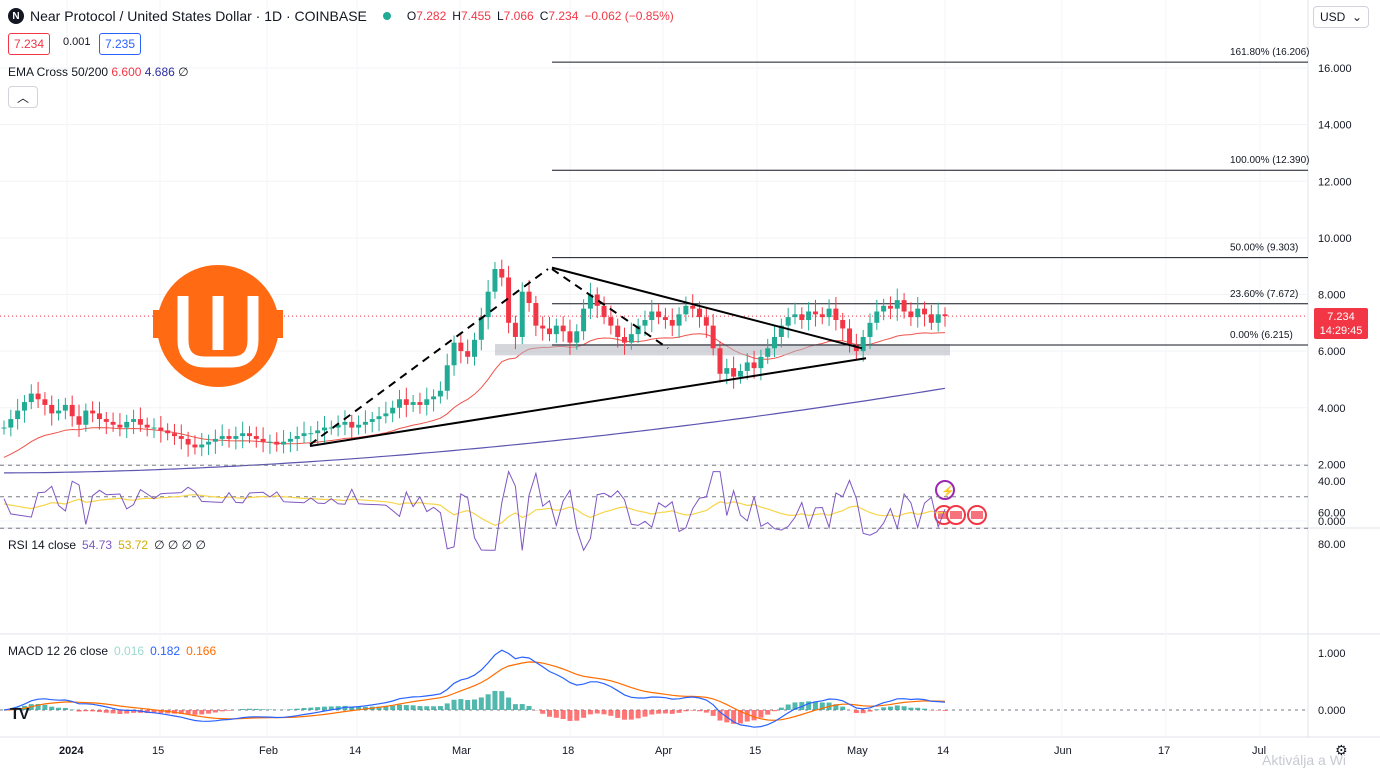 Image resolution: width=1380 pixels, height=768 pixels. What do you see at coordinates (218, 326) in the screenshot?
I see `brand-logo-icon` at bounding box center [218, 326].